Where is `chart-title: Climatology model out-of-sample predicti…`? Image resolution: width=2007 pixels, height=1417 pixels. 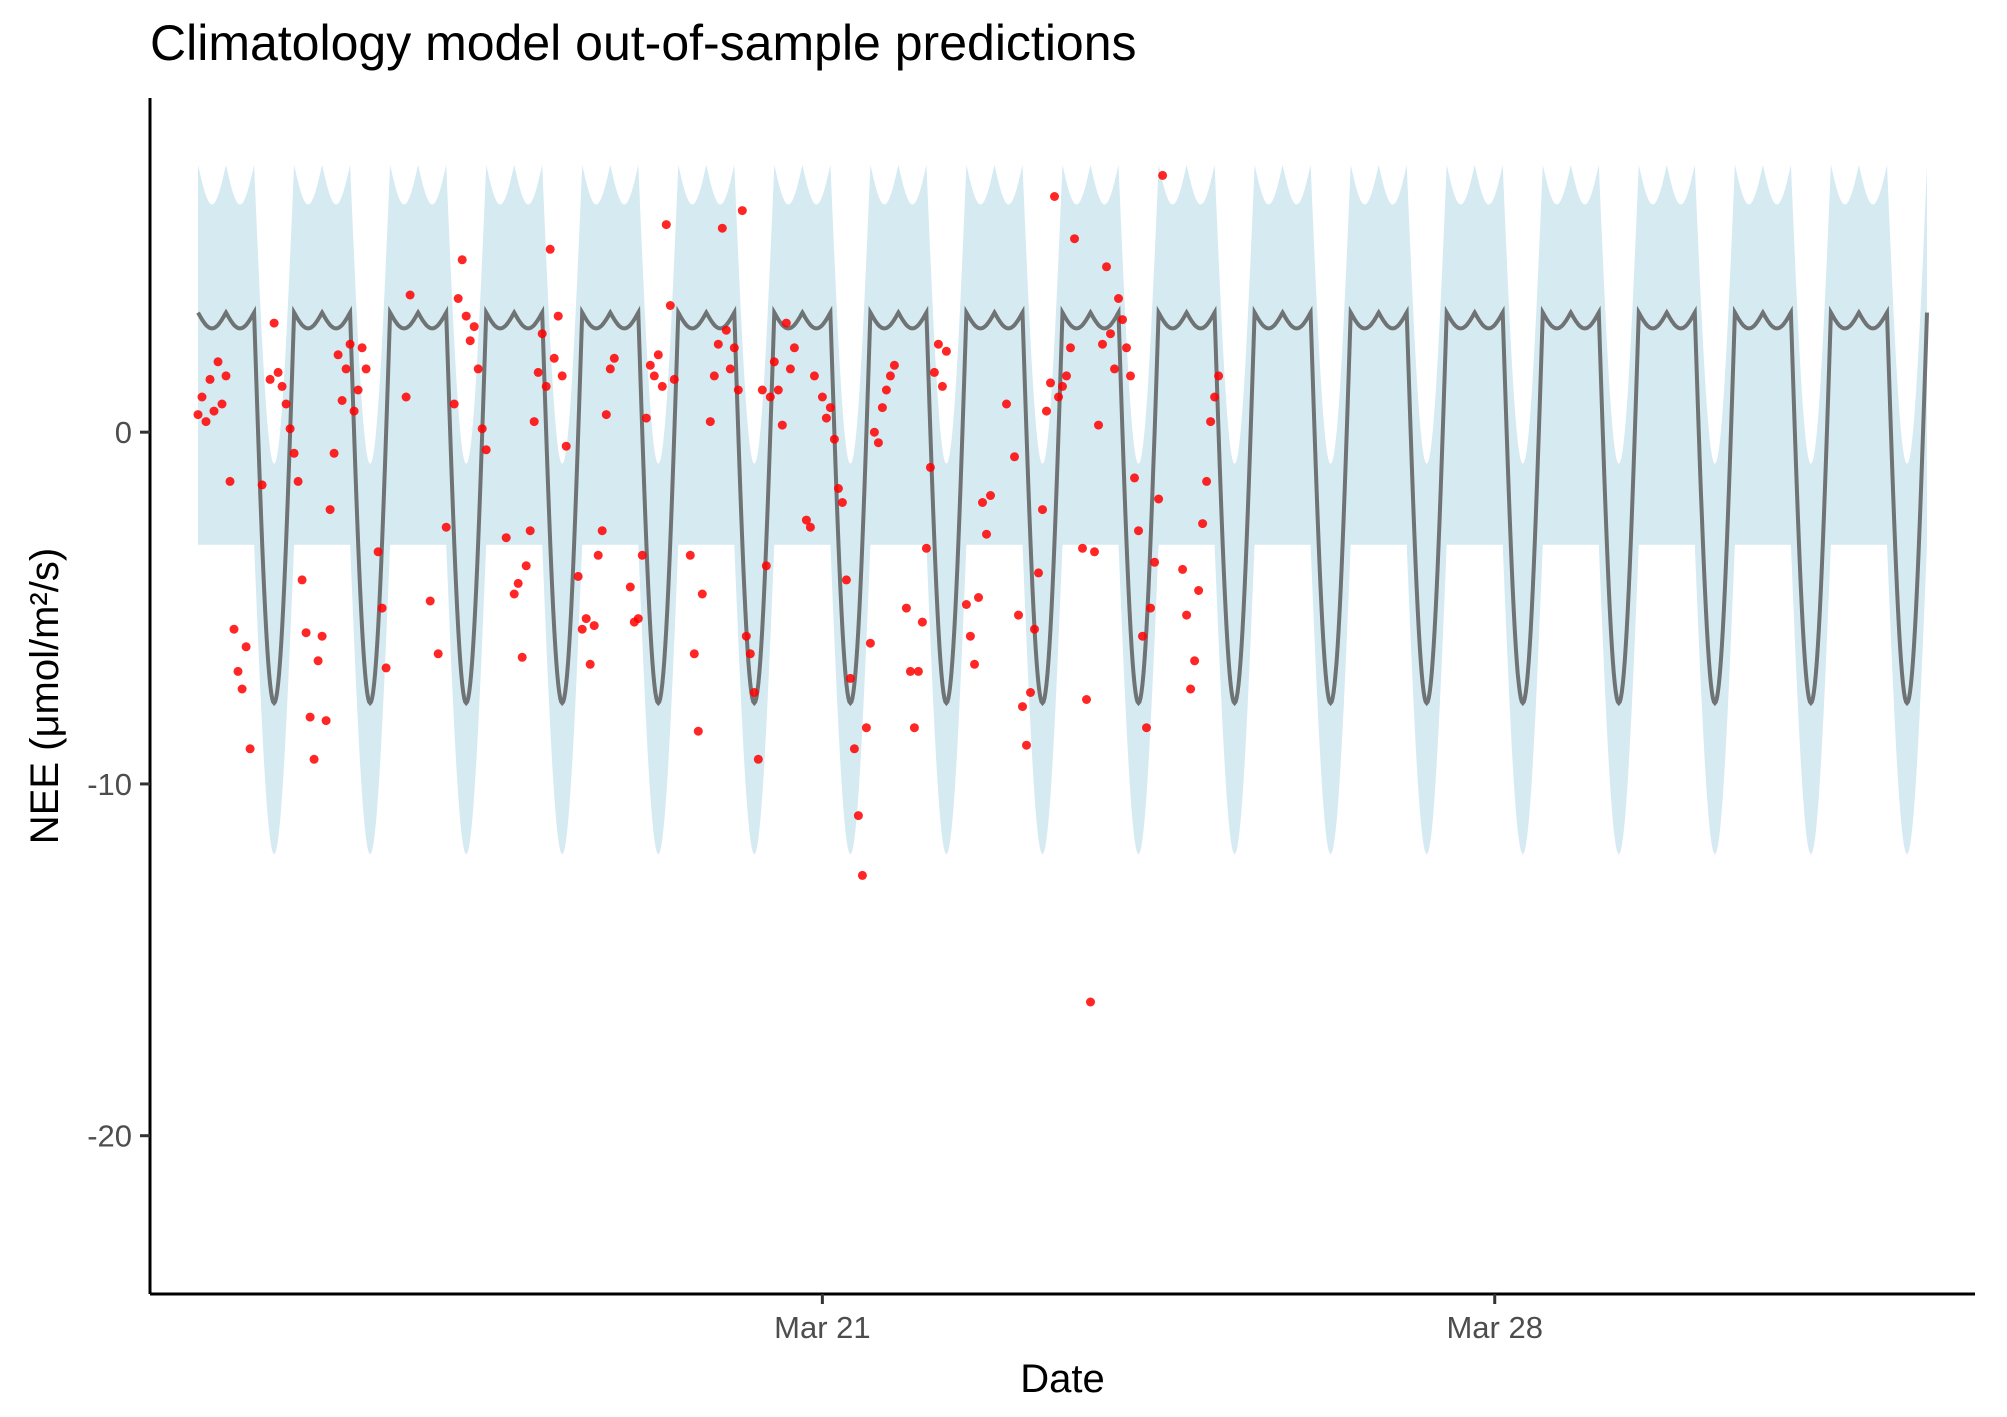 chart-title: Climatology model out-of-sample predicti… is located at coordinates (643, 43).